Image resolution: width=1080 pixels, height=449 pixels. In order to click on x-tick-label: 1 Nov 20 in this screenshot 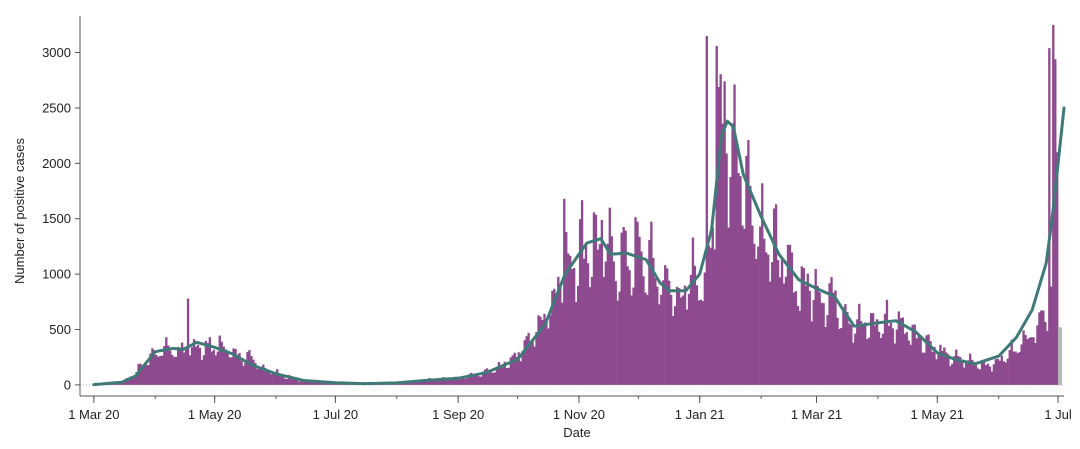, I will do `click(579, 414)`.